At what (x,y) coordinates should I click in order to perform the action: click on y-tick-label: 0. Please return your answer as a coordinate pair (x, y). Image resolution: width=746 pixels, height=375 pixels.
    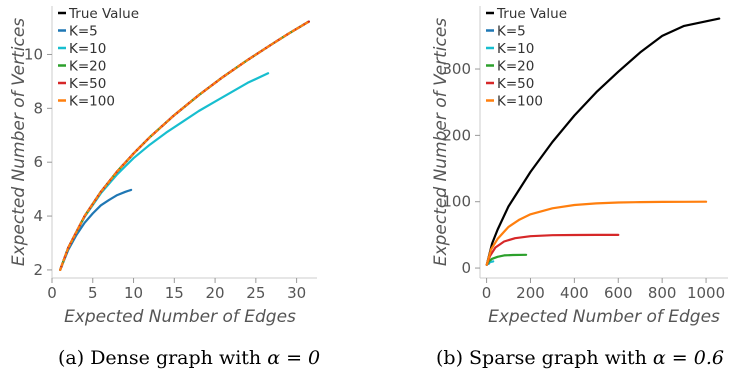
    Looking at the image, I should click on (466, 268).